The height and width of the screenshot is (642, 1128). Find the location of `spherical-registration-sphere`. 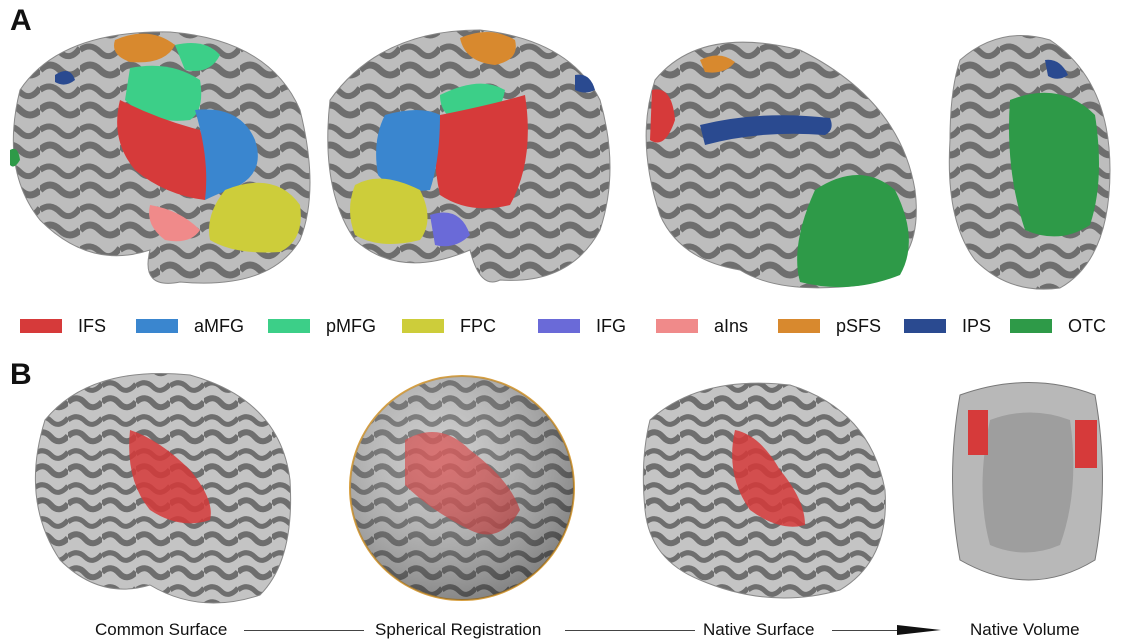

spherical-registration-sphere is located at coordinates (462, 488).